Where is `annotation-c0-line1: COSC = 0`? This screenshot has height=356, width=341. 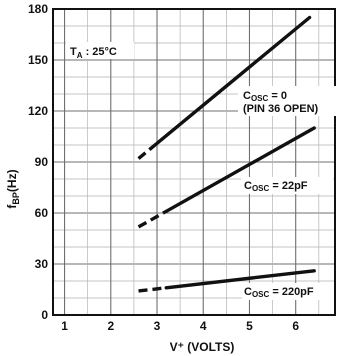
annotation-c0-line1: COSC = 0 is located at coordinates (265, 96).